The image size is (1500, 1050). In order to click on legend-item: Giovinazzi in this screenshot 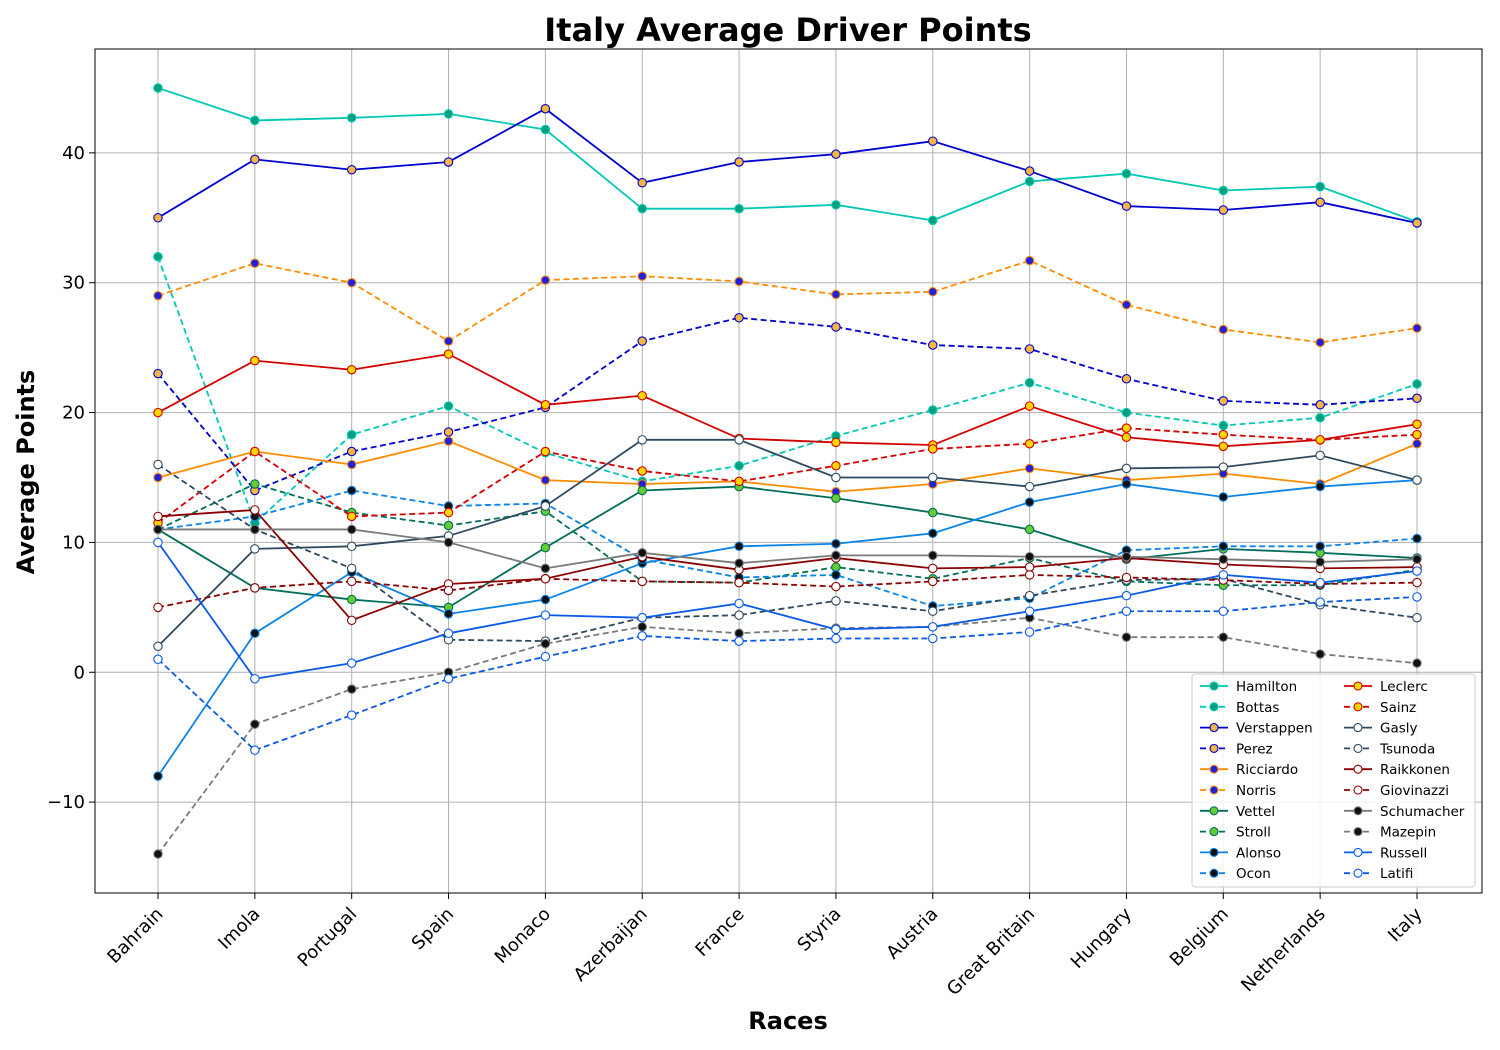, I will do `click(1396, 791)`.